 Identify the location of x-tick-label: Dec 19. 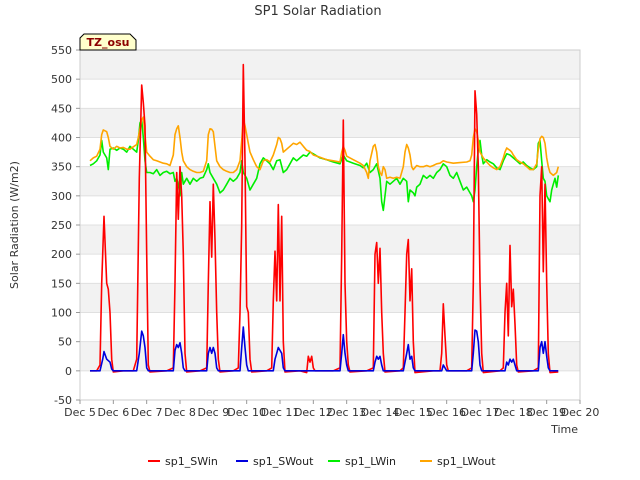
(546, 412).